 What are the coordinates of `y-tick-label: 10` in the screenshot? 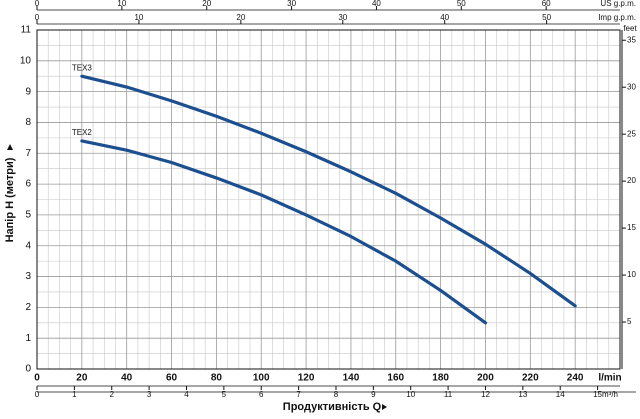 It's located at (26, 60).